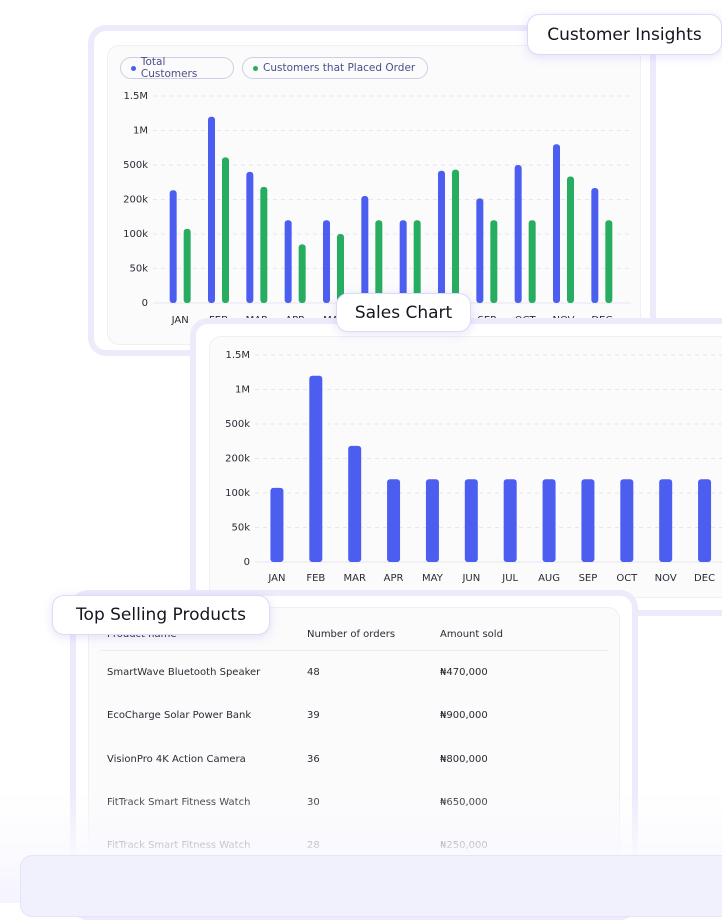 The image size is (722, 920). I want to click on table-cell: ₦900,000, so click(464, 716).